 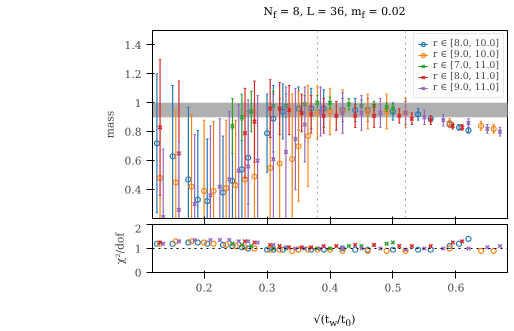 What do you see at coordinates (110, 124) in the screenshot?
I see `y-axis-title: mass` at bounding box center [110, 124].